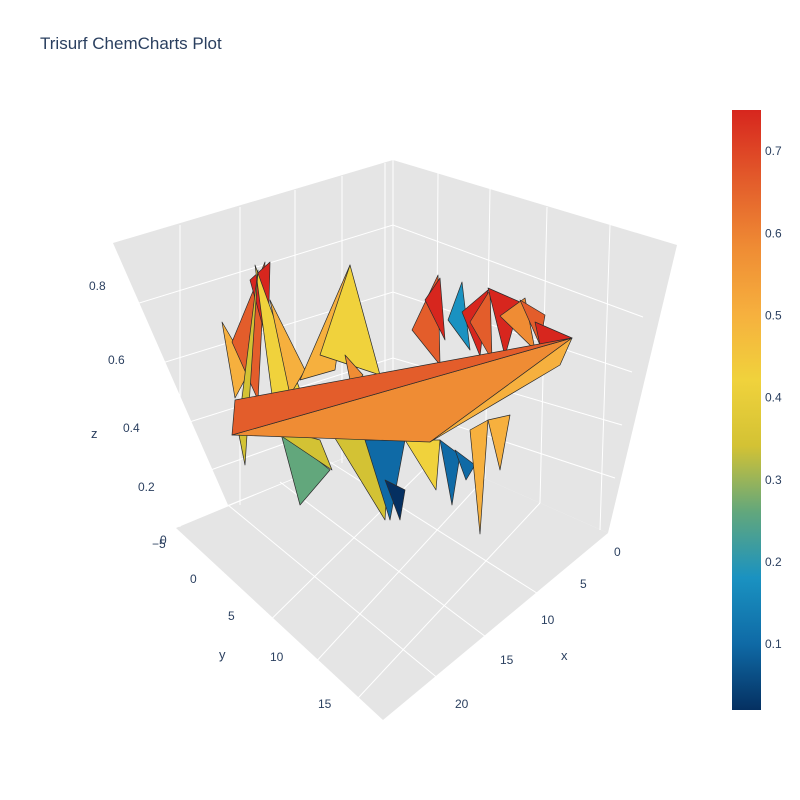  What do you see at coordinates (116, 360) in the screenshot?
I see `z-tick-label: 0.6` at bounding box center [116, 360].